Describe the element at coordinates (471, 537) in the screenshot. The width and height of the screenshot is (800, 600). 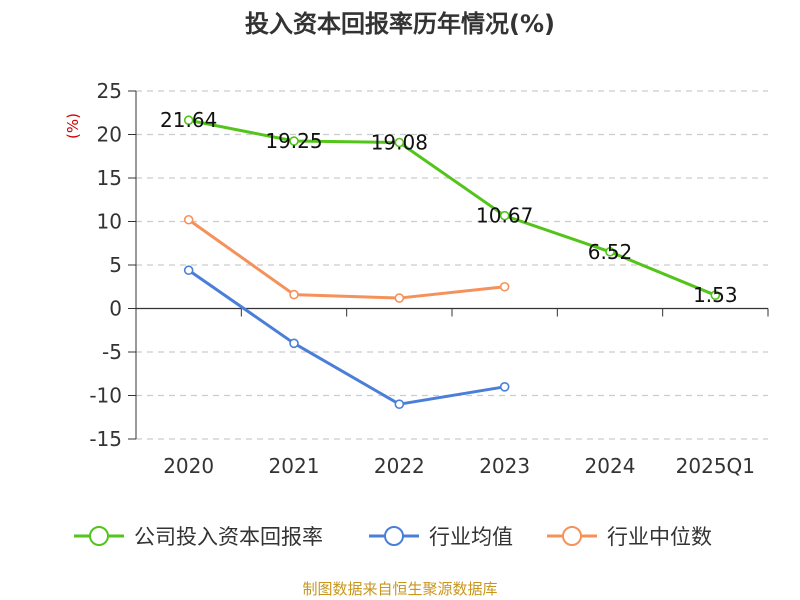
I see `legend-label: 行业均值` at that location.